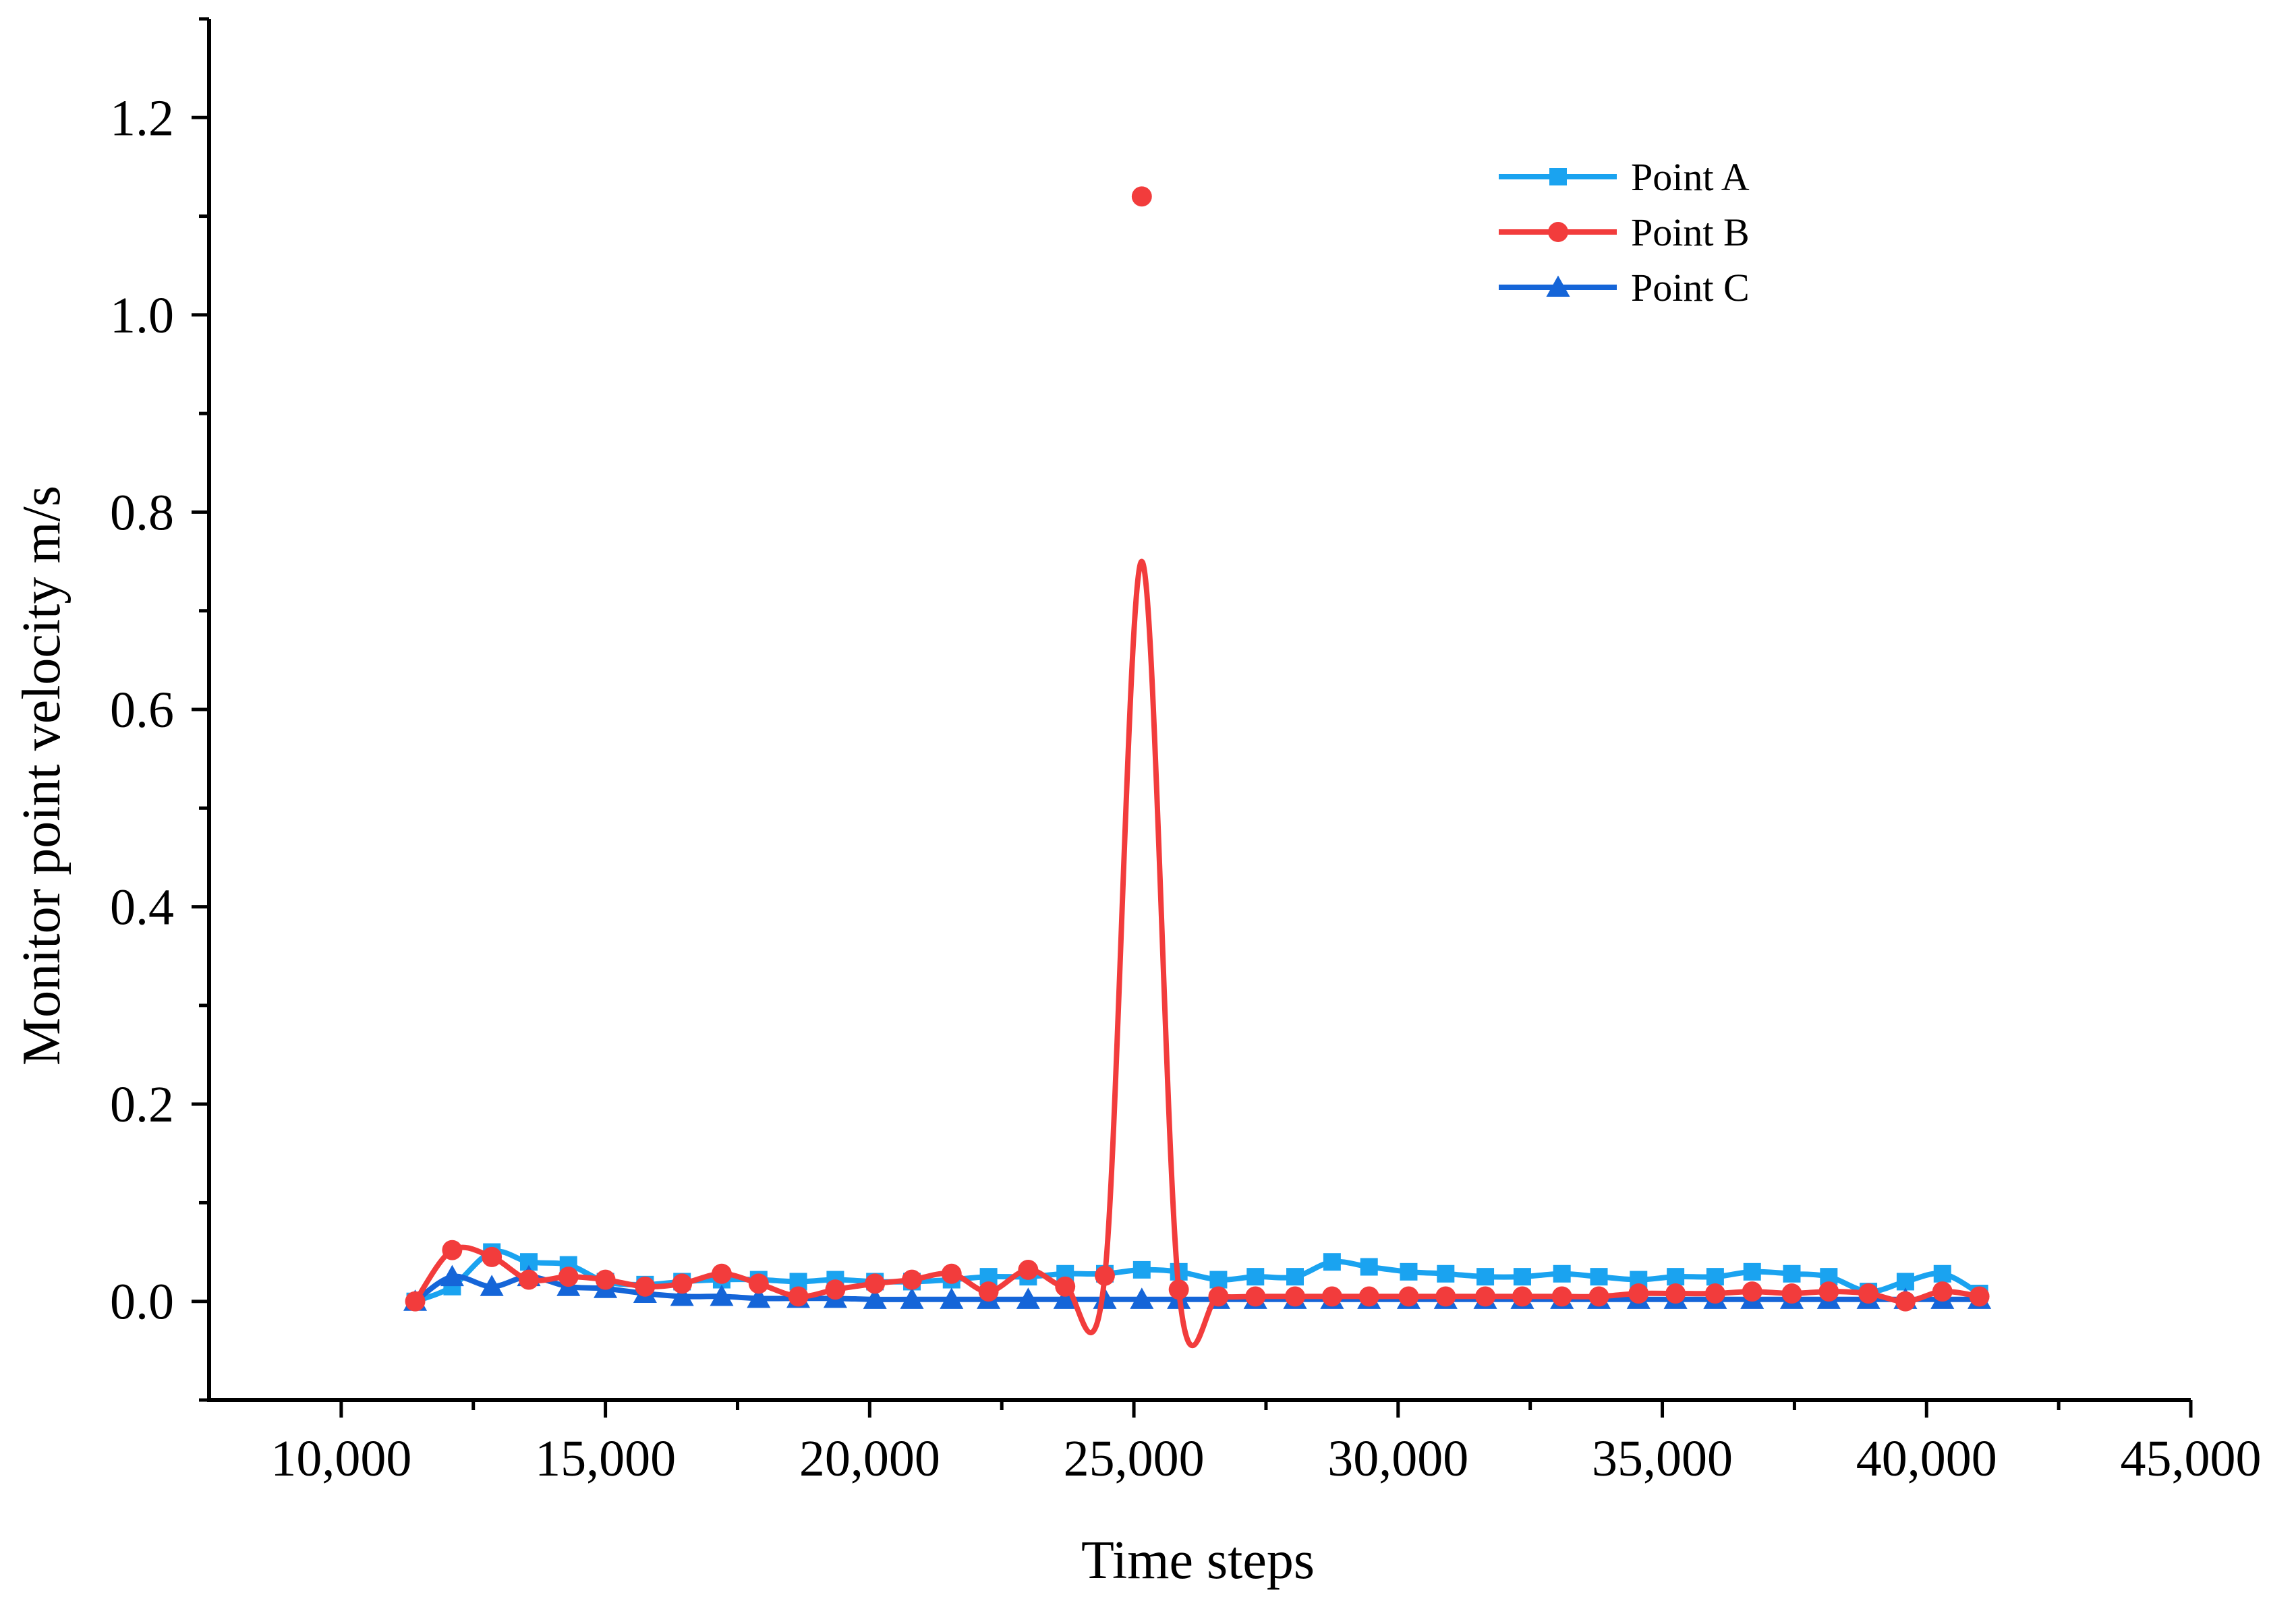  I want to click on x-axis-title: Time steps, so click(1198, 1560).